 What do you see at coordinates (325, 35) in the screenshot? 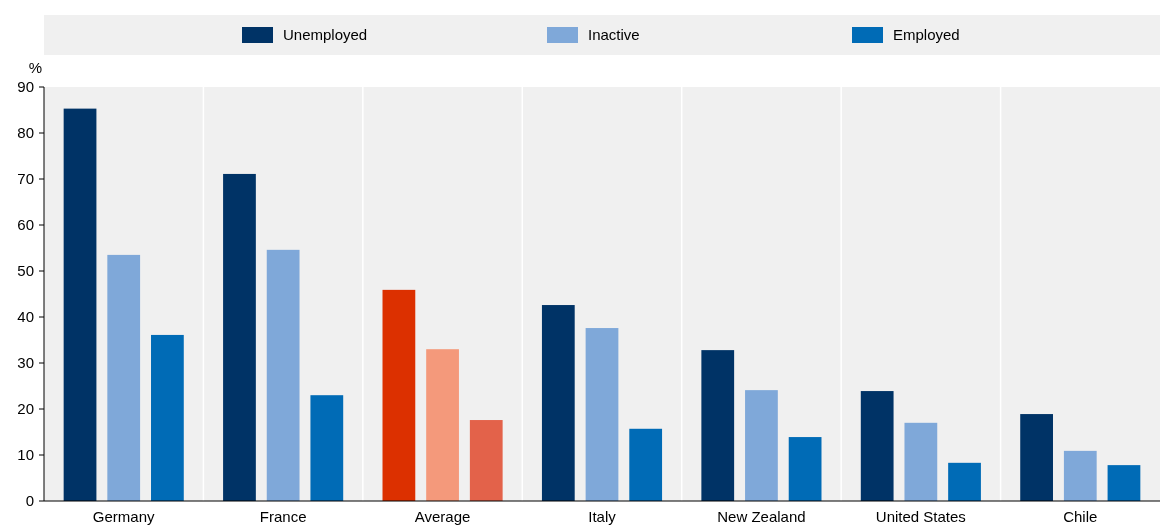
I see `legend-label: Unemployed` at bounding box center [325, 35].